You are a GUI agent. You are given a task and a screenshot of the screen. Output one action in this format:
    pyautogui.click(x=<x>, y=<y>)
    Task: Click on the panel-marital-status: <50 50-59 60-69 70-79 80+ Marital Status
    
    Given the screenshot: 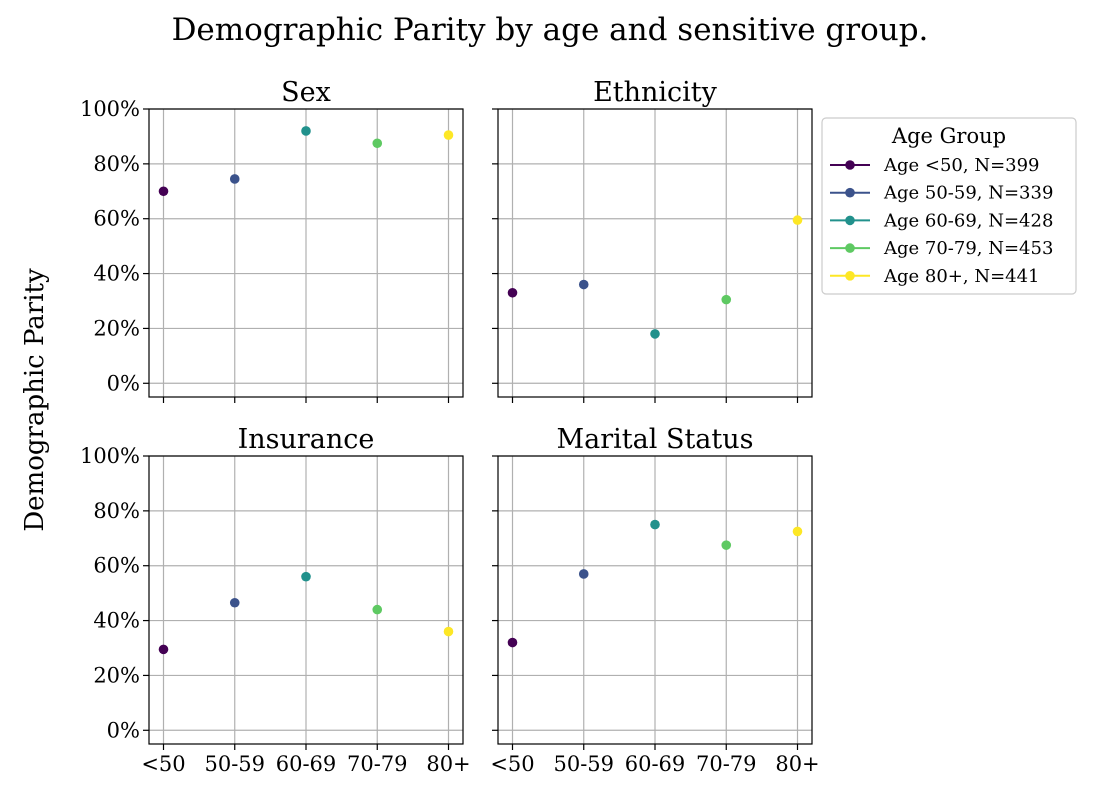 What is the action you would take?
    pyautogui.click(x=654, y=600)
    